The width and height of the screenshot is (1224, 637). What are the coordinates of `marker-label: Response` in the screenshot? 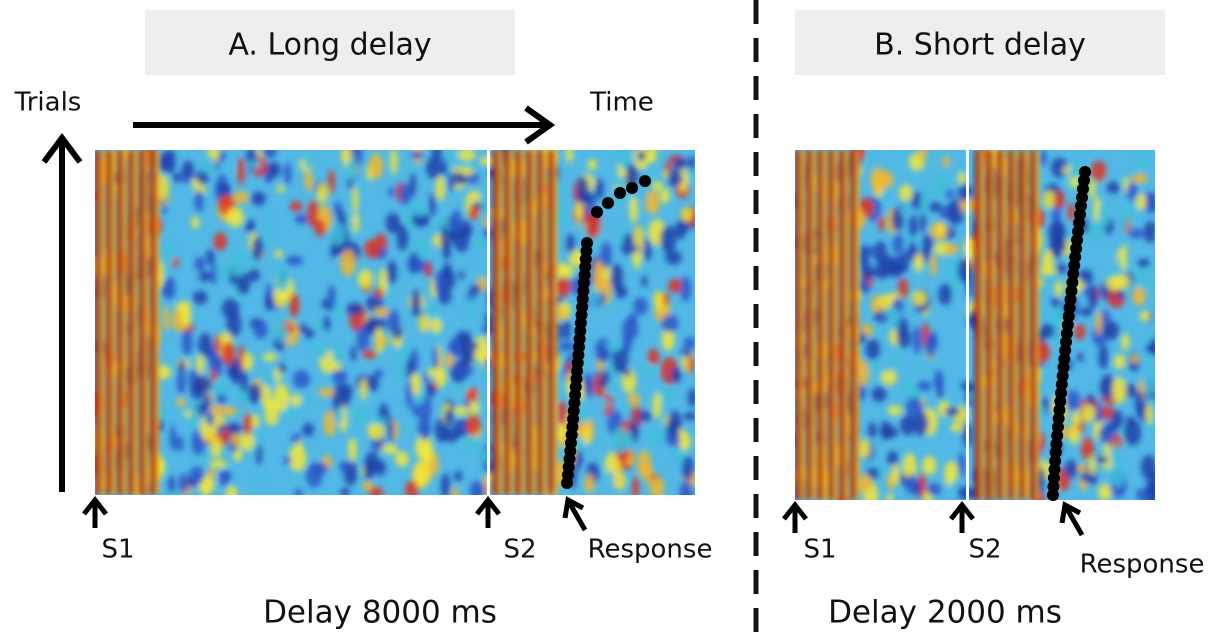 It's located at (1142, 565).